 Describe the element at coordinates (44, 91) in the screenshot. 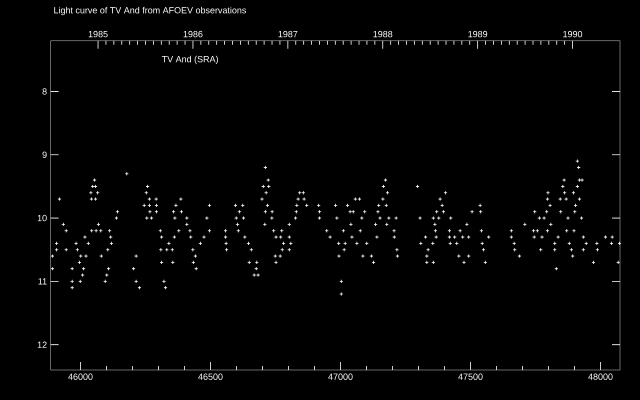

I see `y-tick-label: 8` at that location.